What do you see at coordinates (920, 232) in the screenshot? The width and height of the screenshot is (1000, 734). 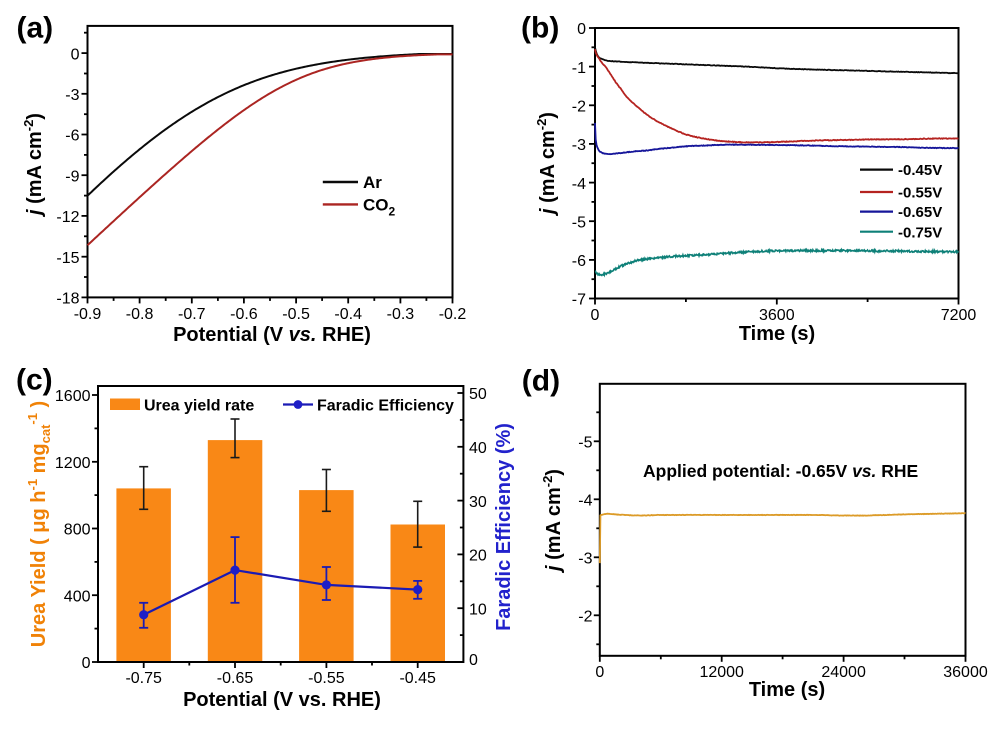 I see `svg-text: -0.75V` at bounding box center [920, 232].